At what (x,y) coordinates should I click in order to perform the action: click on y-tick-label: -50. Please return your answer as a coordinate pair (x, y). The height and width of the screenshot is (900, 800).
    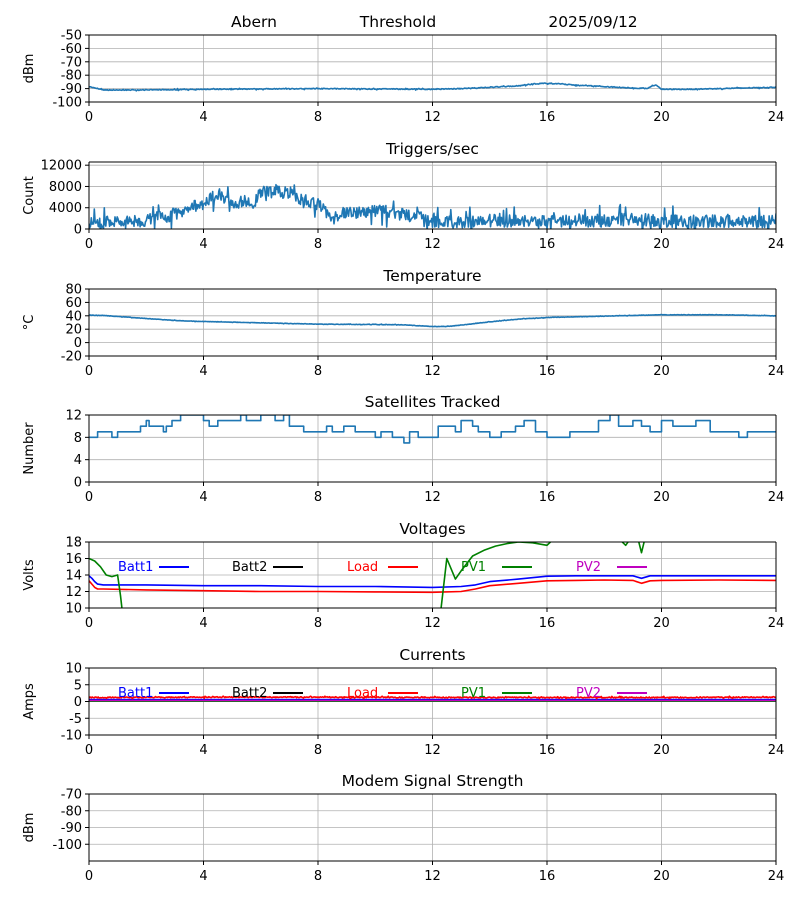
    Looking at the image, I should click on (71, 36).